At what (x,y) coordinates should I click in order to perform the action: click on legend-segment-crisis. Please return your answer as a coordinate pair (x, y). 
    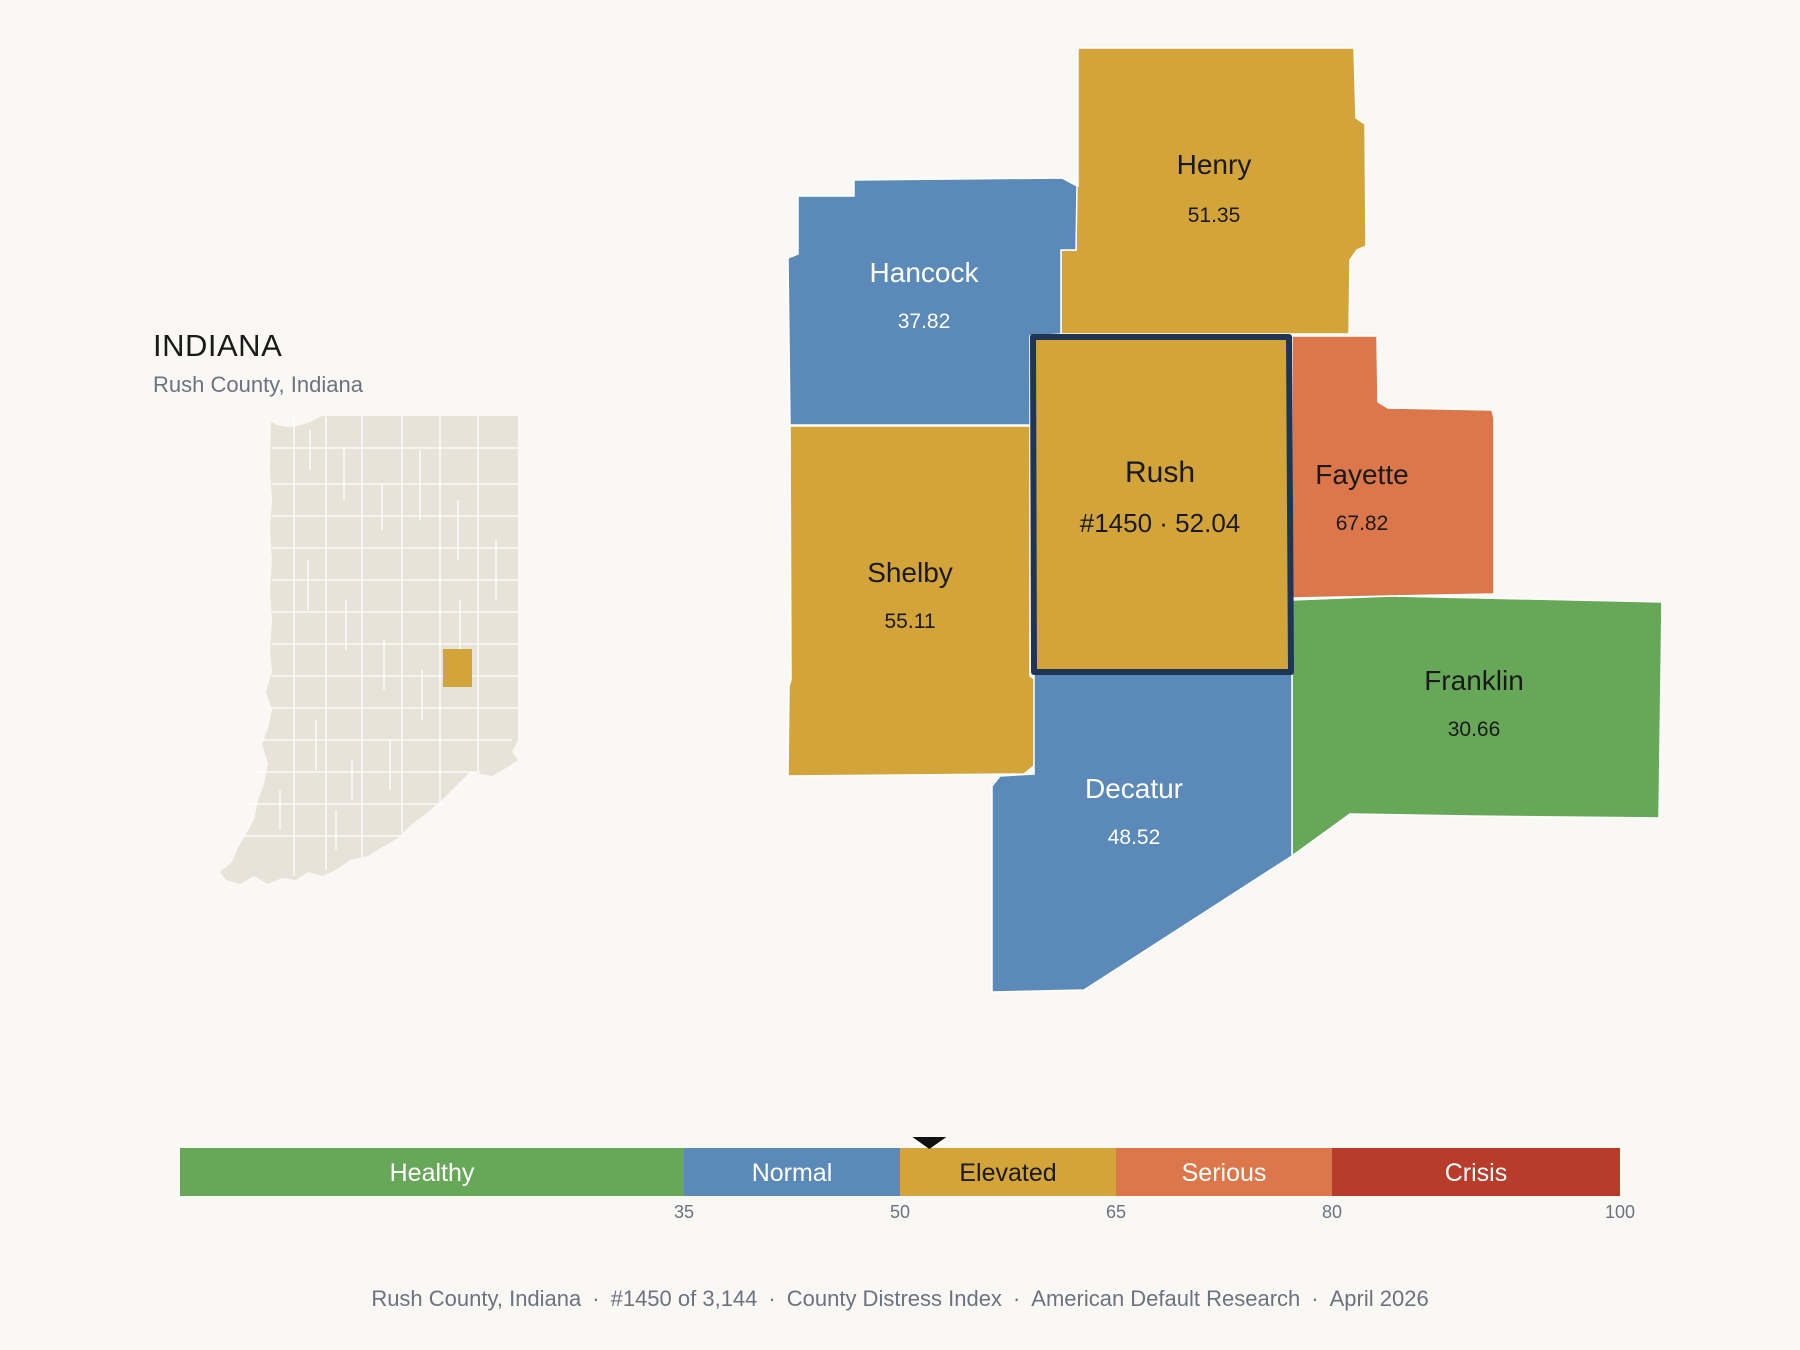
    Looking at the image, I should click on (1476, 1172).